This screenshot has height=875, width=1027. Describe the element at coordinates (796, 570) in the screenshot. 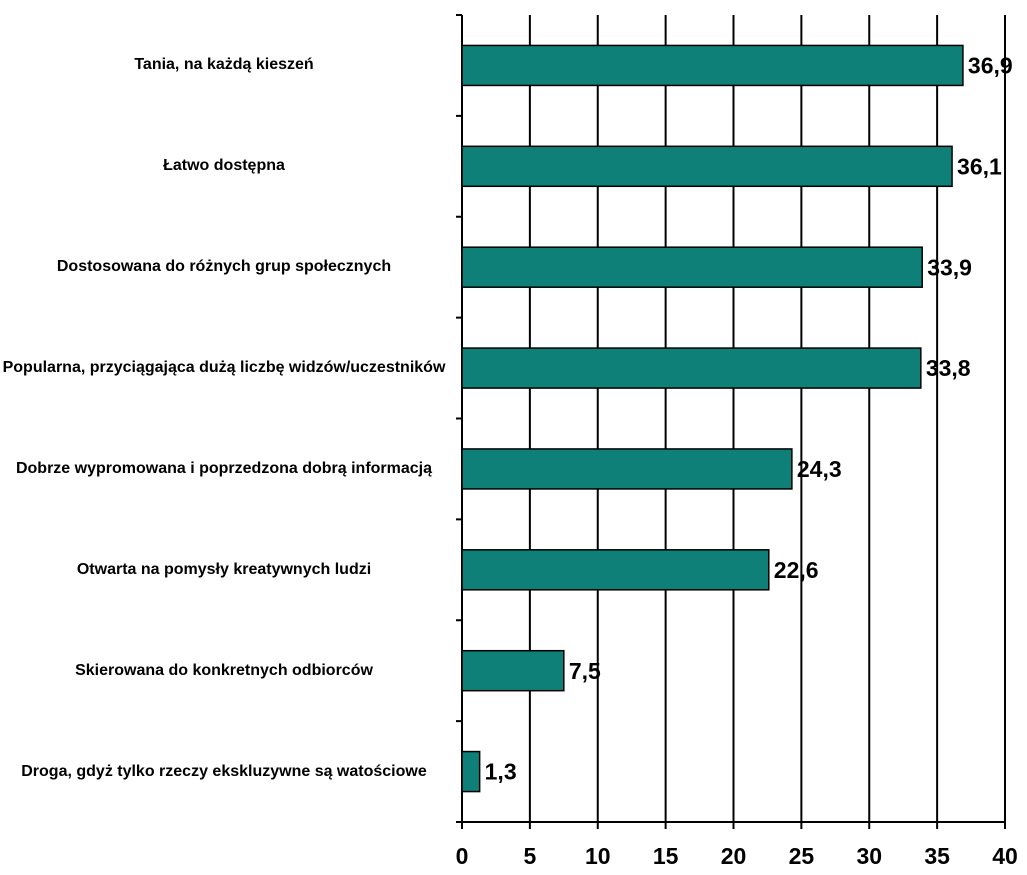

I see `value-label: 22,6` at that location.